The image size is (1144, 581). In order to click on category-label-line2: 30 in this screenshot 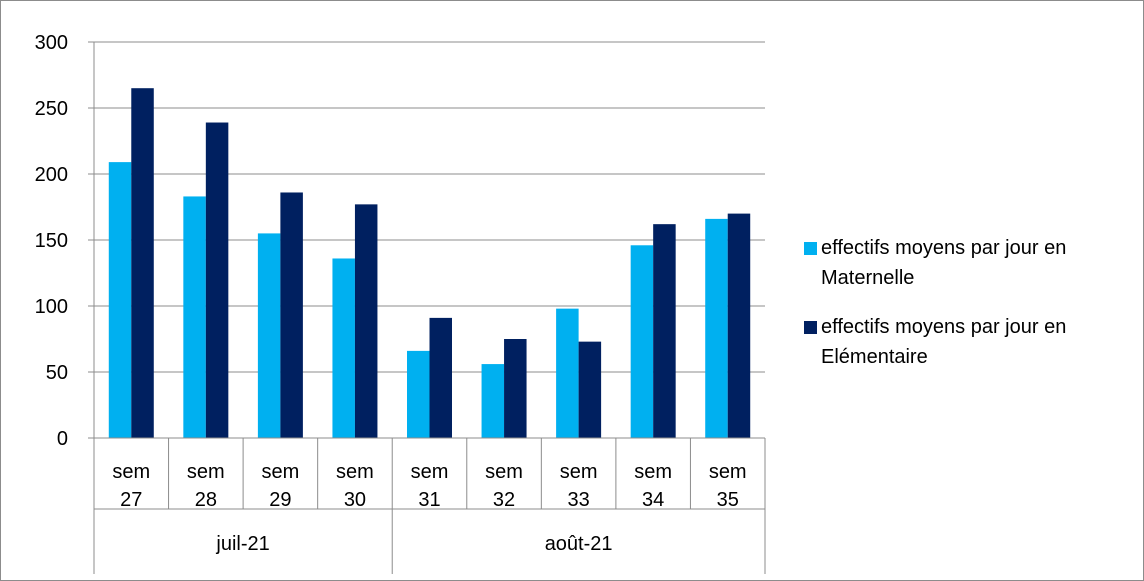, I will do `click(355, 500)`.